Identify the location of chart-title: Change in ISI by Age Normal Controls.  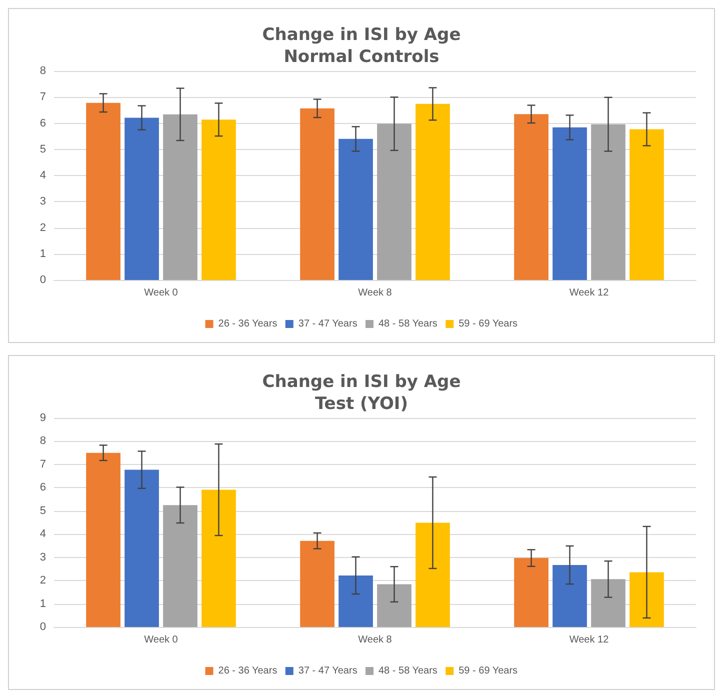
(361, 46).